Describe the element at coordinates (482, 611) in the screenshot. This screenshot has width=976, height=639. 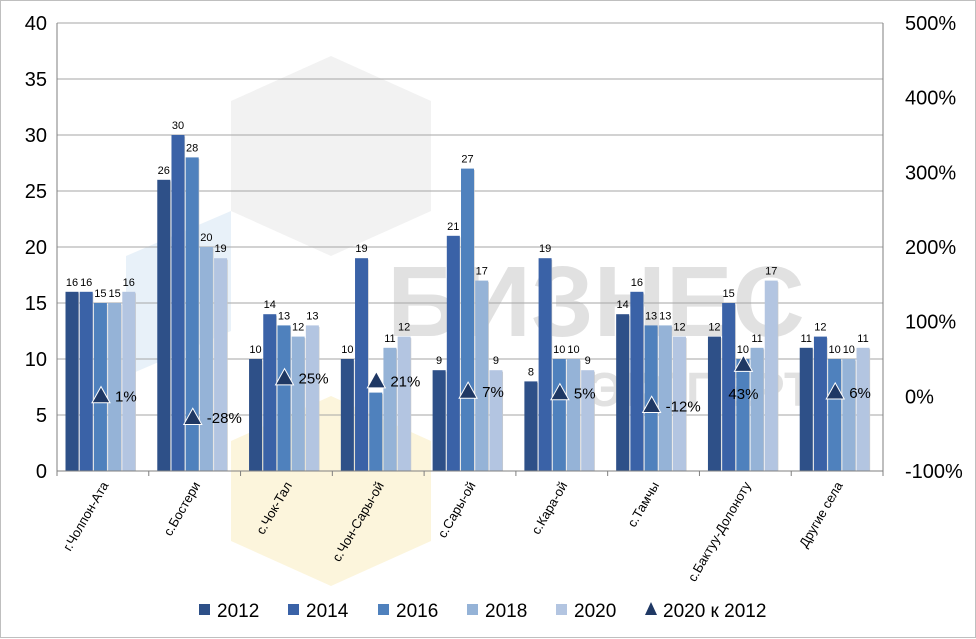
I see `legend: 2012 2014 2016 2018 2020 2020 к 2012` at that location.